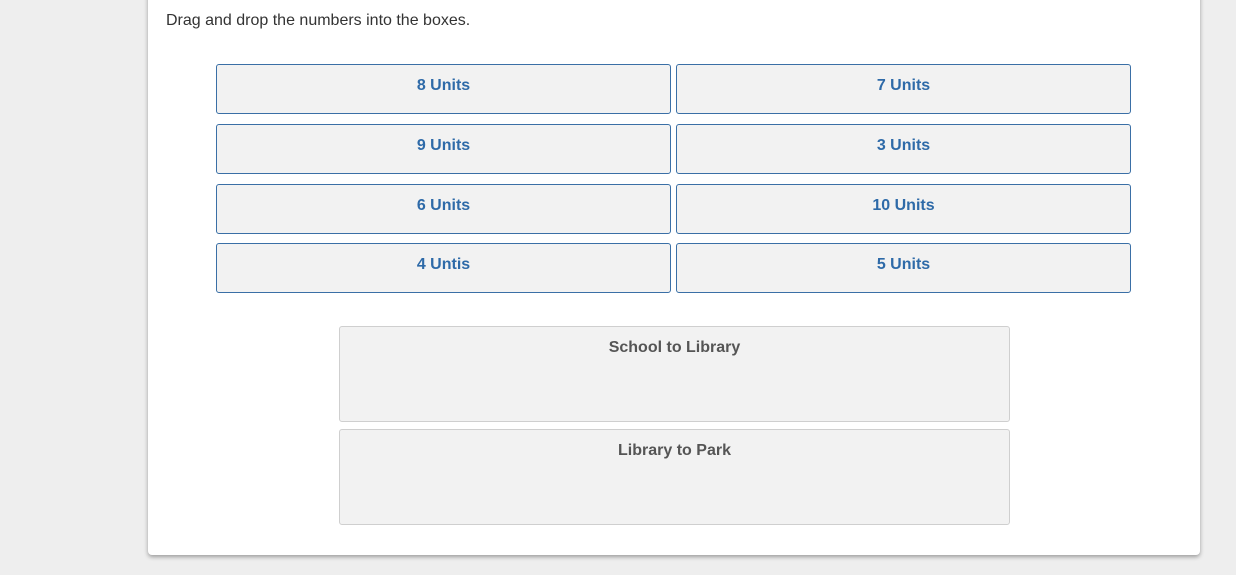 This screenshot has width=1236, height=575. I want to click on draggable-tile: 8 Units, so click(443, 89).